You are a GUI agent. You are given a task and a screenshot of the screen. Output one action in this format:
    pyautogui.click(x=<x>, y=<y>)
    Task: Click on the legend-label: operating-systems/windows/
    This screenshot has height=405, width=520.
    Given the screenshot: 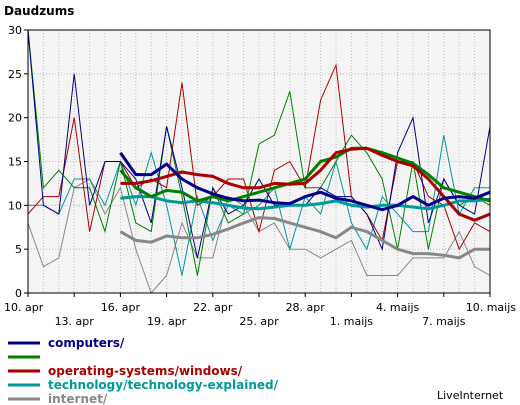 What is the action you would take?
    pyautogui.click(x=145, y=371)
    